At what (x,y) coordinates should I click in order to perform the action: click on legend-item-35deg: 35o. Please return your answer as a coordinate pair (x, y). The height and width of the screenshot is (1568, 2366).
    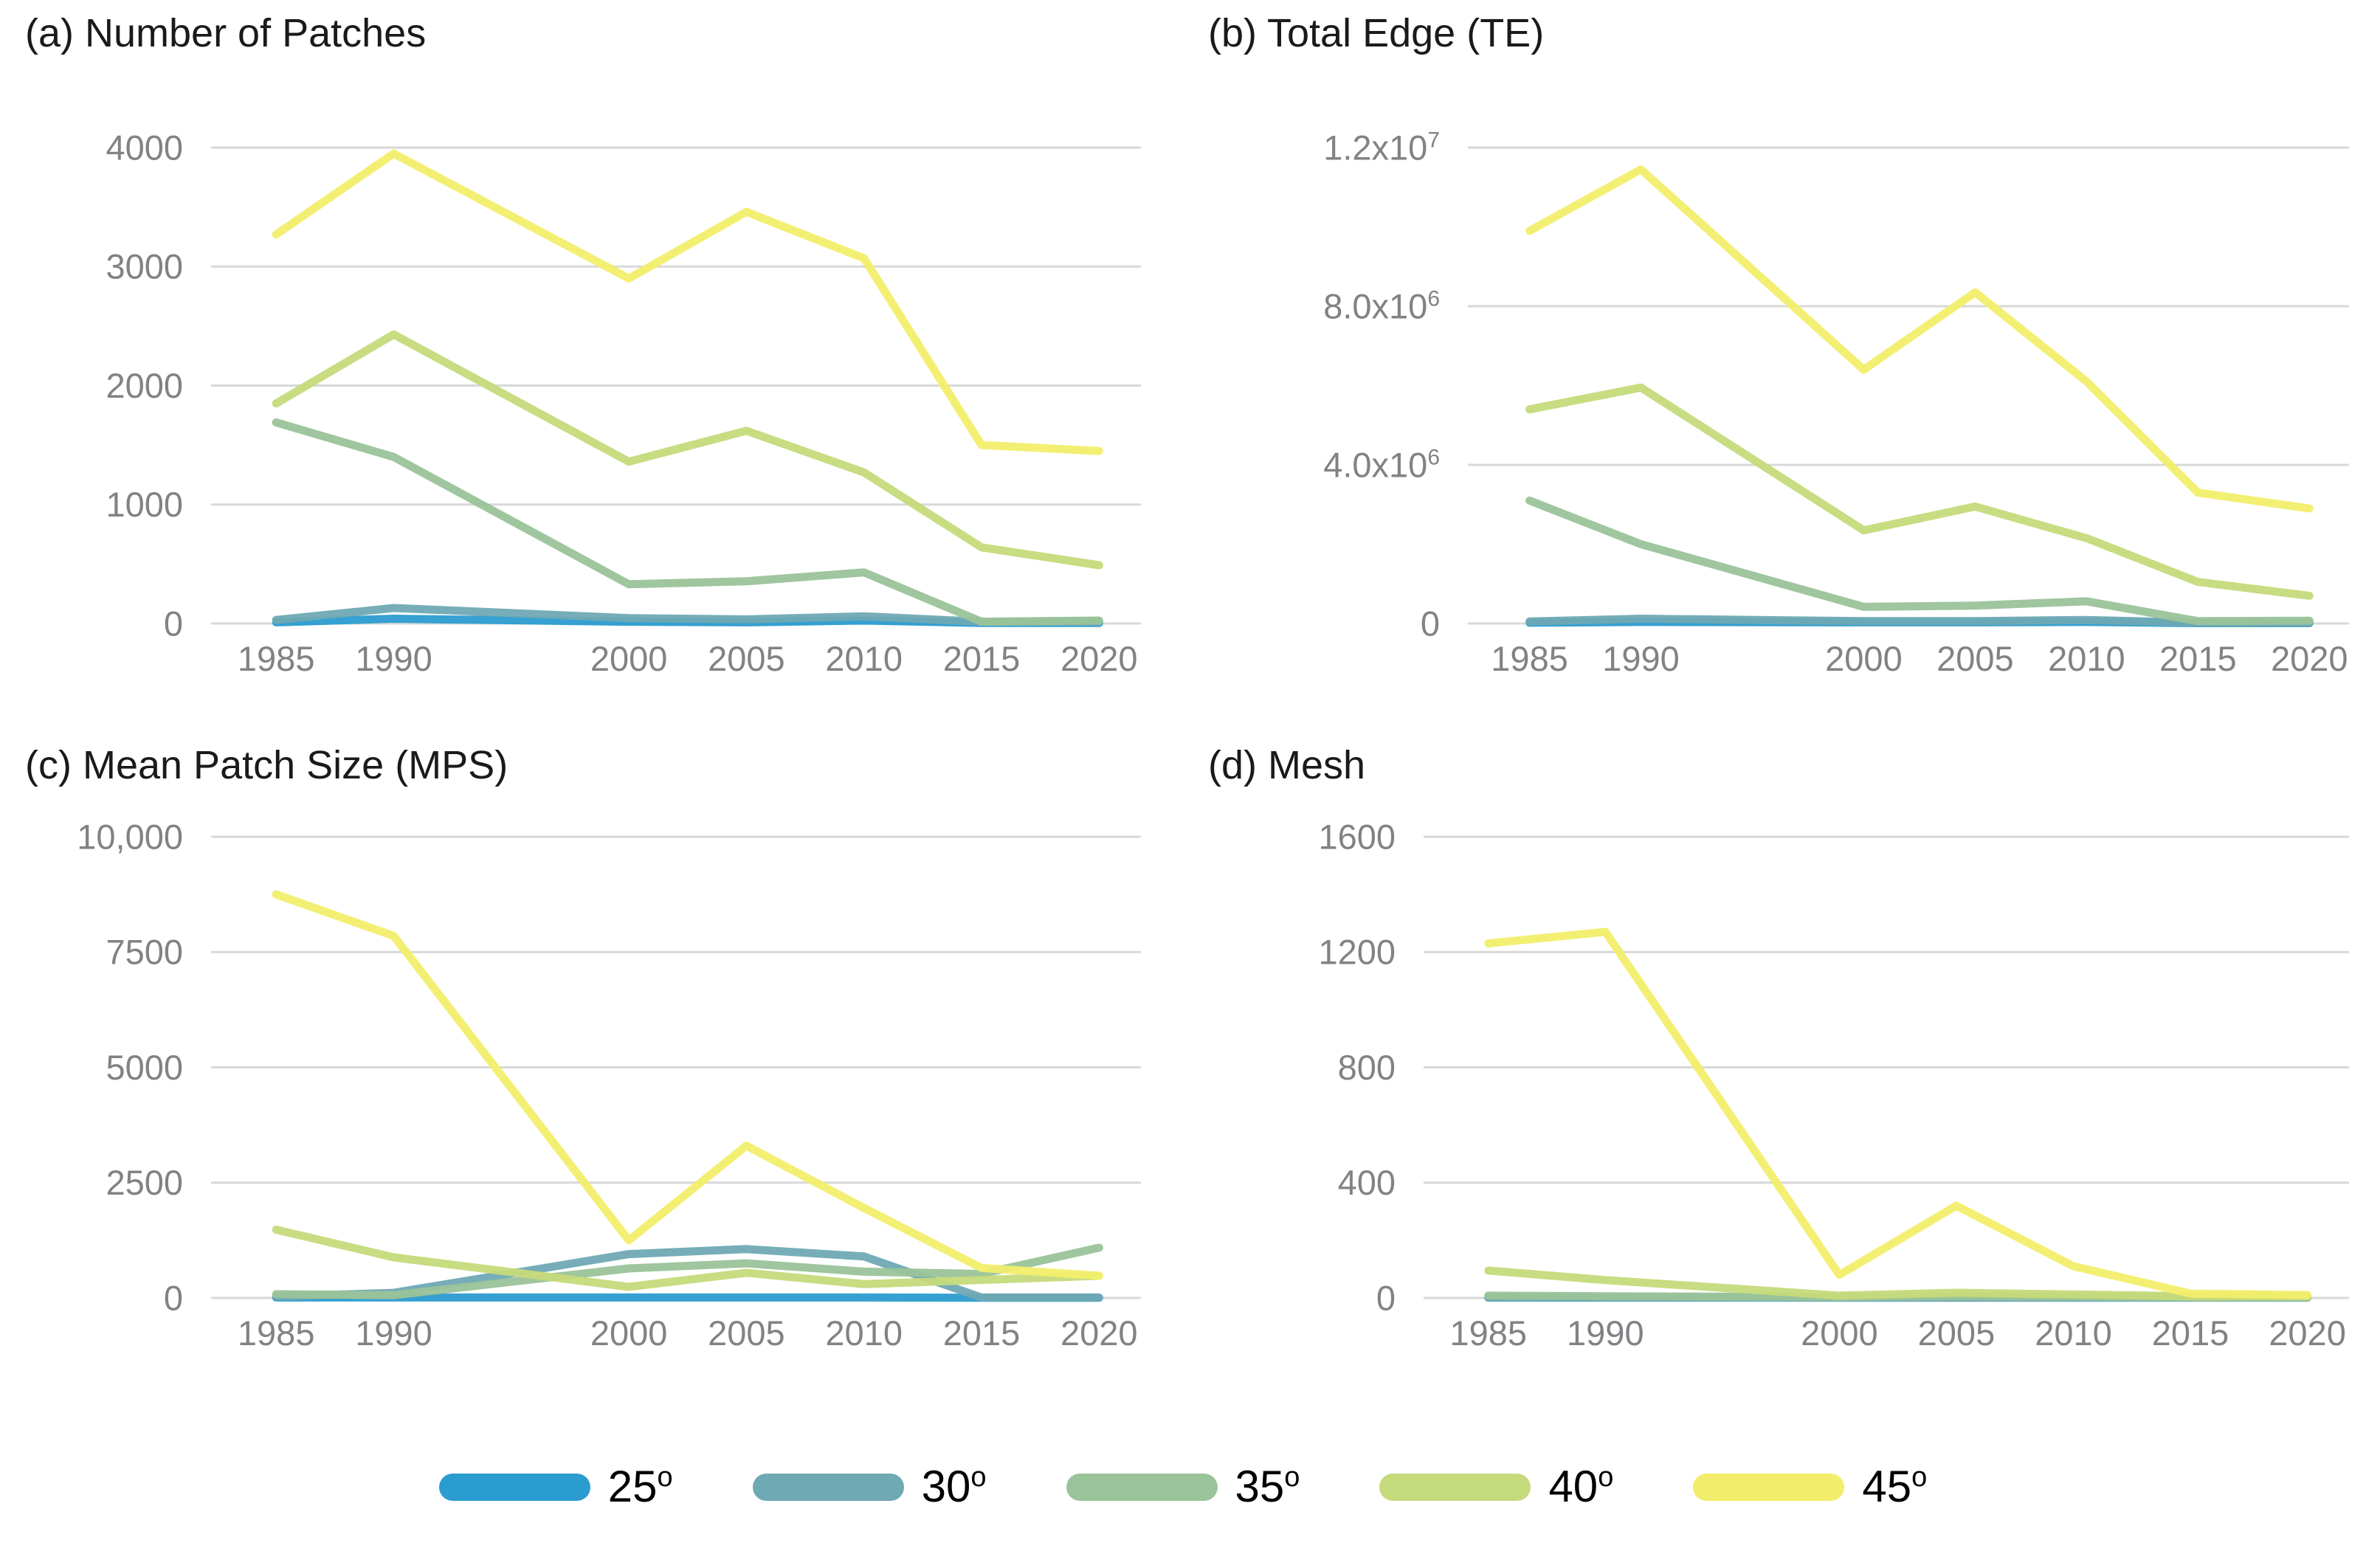
    Looking at the image, I should click on (1183, 1486).